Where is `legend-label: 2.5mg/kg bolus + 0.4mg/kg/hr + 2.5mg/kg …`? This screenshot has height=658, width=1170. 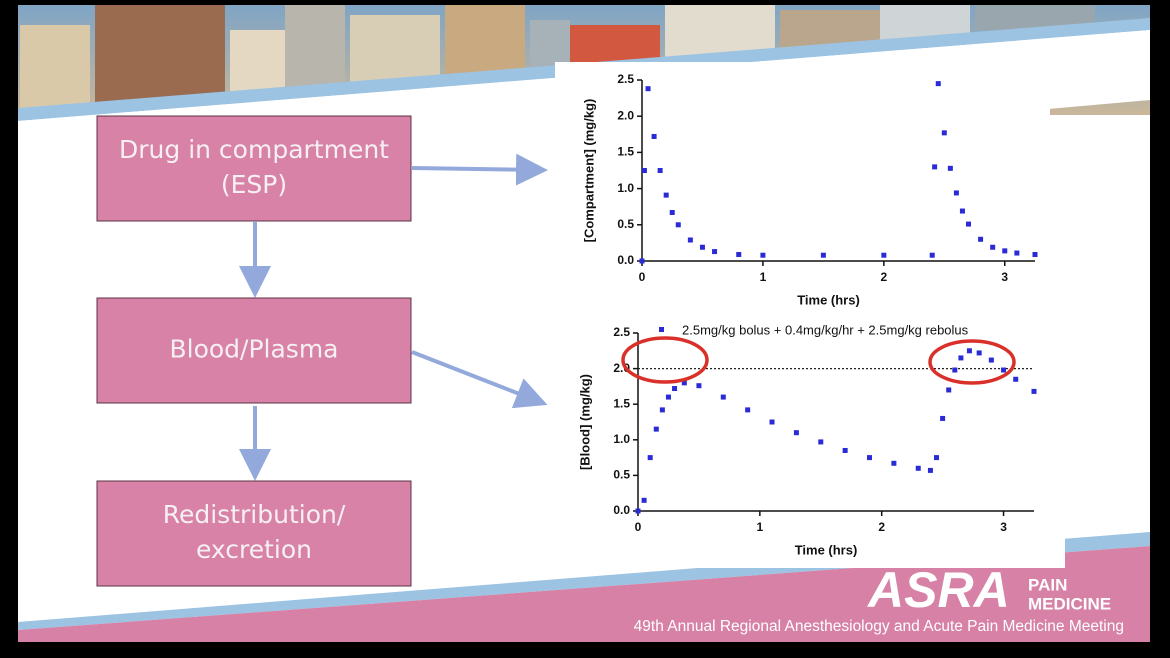
legend-label: 2.5mg/kg bolus + 0.4mg/kg/hr + 2.5mg/kg … is located at coordinates (825, 329).